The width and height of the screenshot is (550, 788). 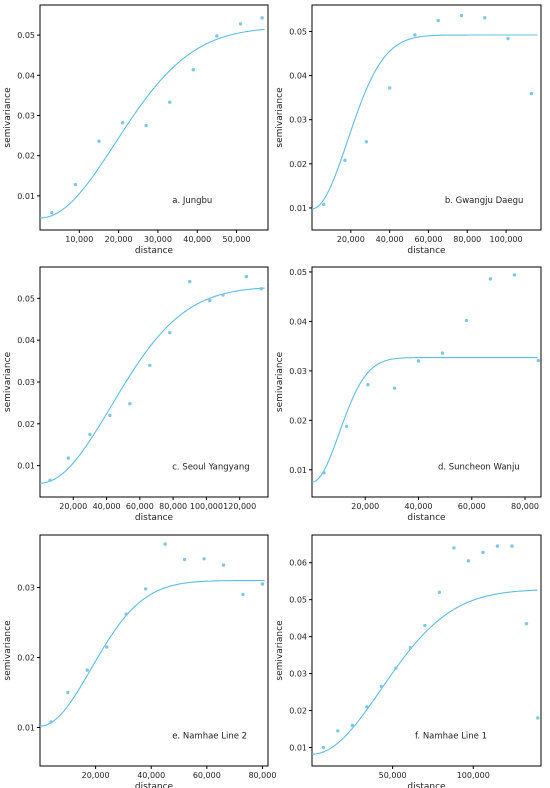 I want to click on panel-title: c. Seoul Yangyang, so click(x=210, y=467).